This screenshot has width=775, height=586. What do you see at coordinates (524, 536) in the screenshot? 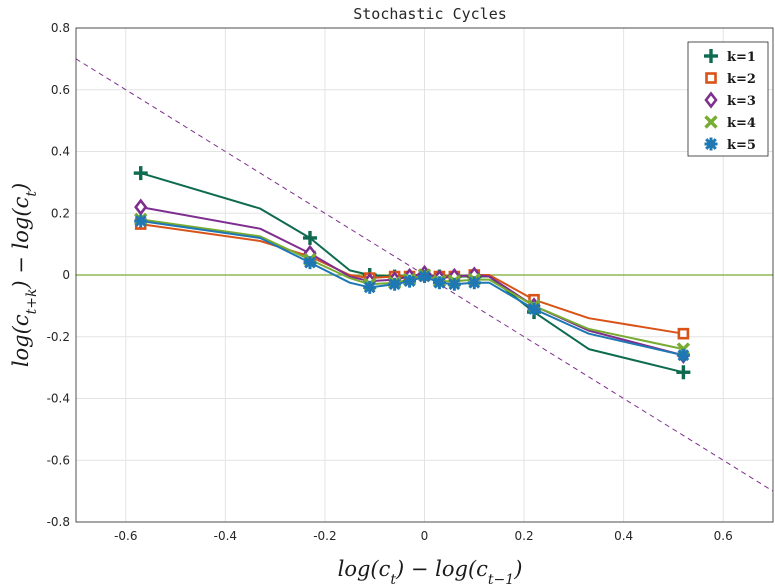
I see `x-tick-label: 0.2` at bounding box center [524, 536].